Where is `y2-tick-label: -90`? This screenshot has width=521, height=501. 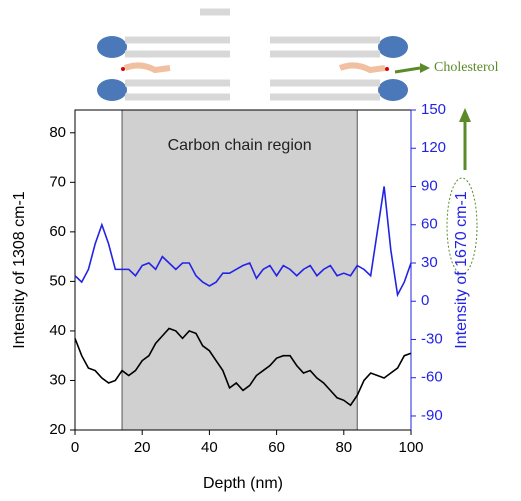
y2-tick-label: -90 is located at coordinates (432, 415).